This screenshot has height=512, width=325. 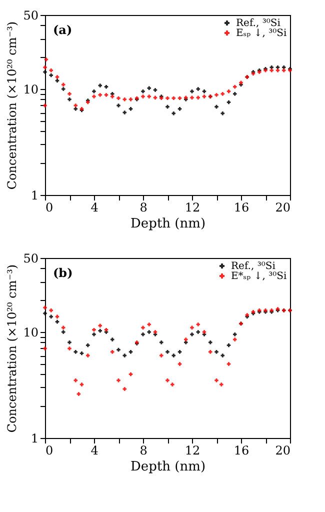 What do you see at coordinates (62, 30) in the screenshot?
I see `annotation: (a)` at bounding box center [62, 30].